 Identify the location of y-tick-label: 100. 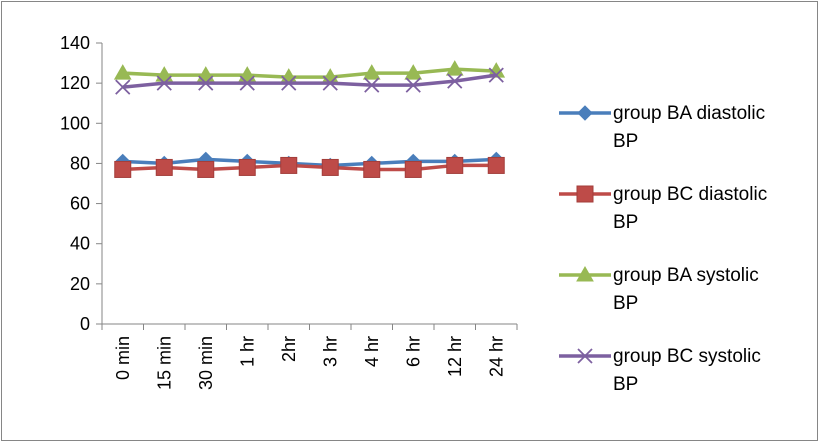
(75, 123).